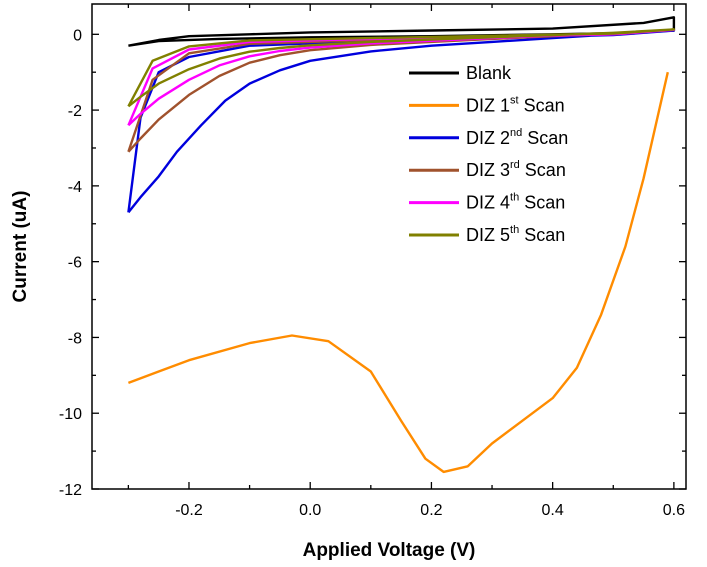 The width and height of the screenshot is (707, 567). What do you see at coordinates (20, 247) in the screenshot?
I see `y-axis-title: Current (uA)` at bounding box center [20, 247].